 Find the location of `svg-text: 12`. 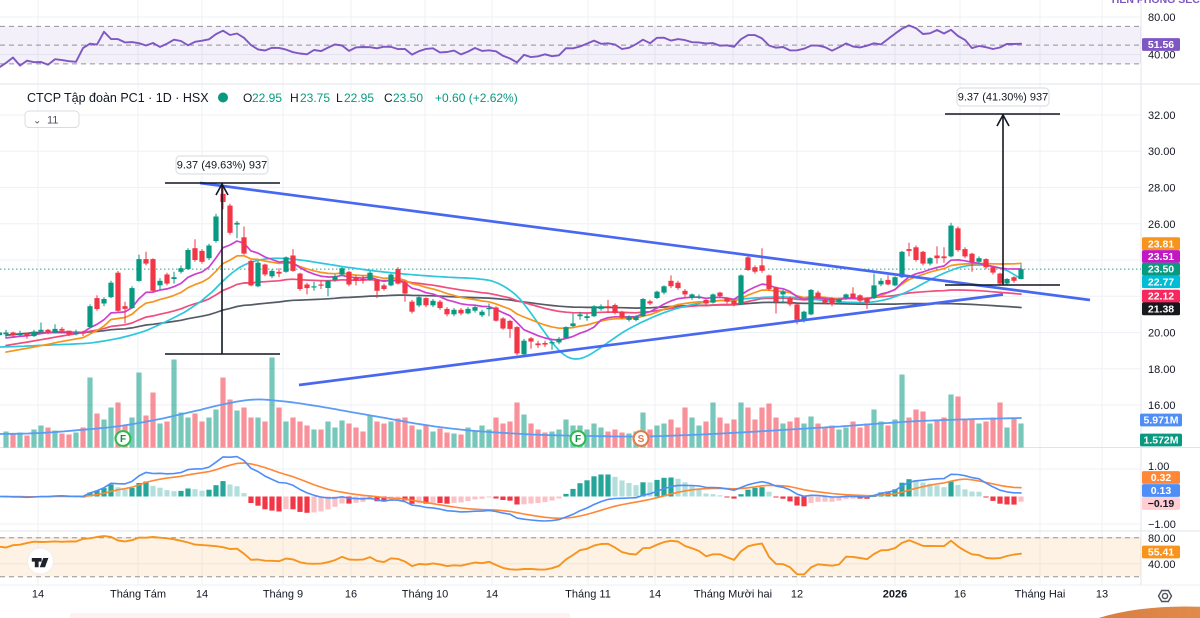

svg-text: 12 is located at coordinates (797, 595).